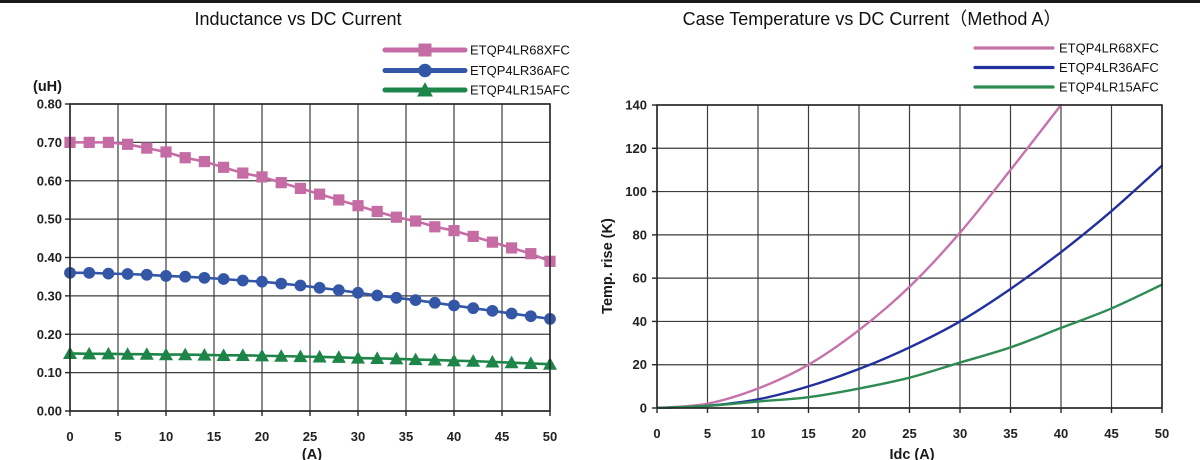  I want to click on page-top-rule, so click(600, 1).